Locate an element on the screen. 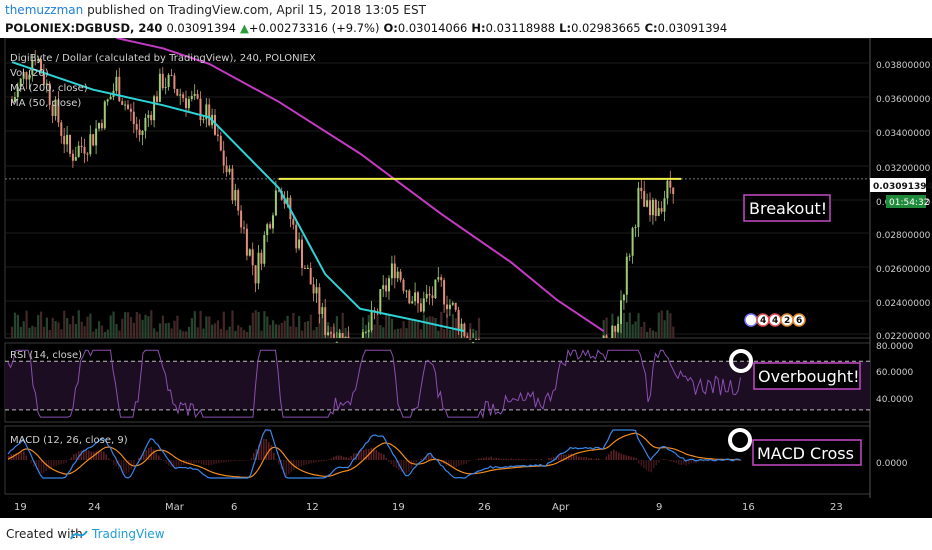 This screenshot has width=932, height=550. breakout-callout is located at coordinates (787, 208).